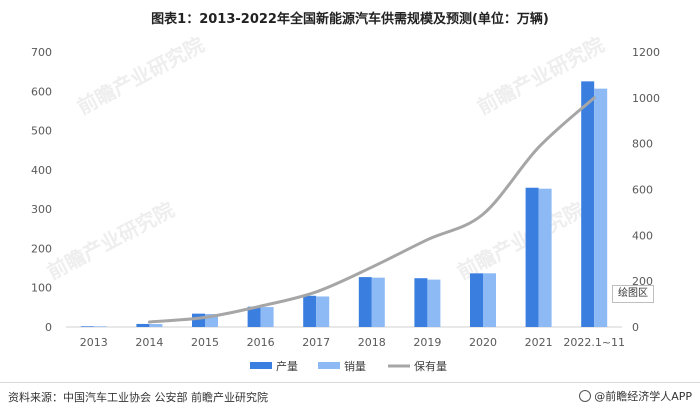  Describe the element at coordinates (585, 396) in the screenshot. I see `brand-logo-icon` at that location.